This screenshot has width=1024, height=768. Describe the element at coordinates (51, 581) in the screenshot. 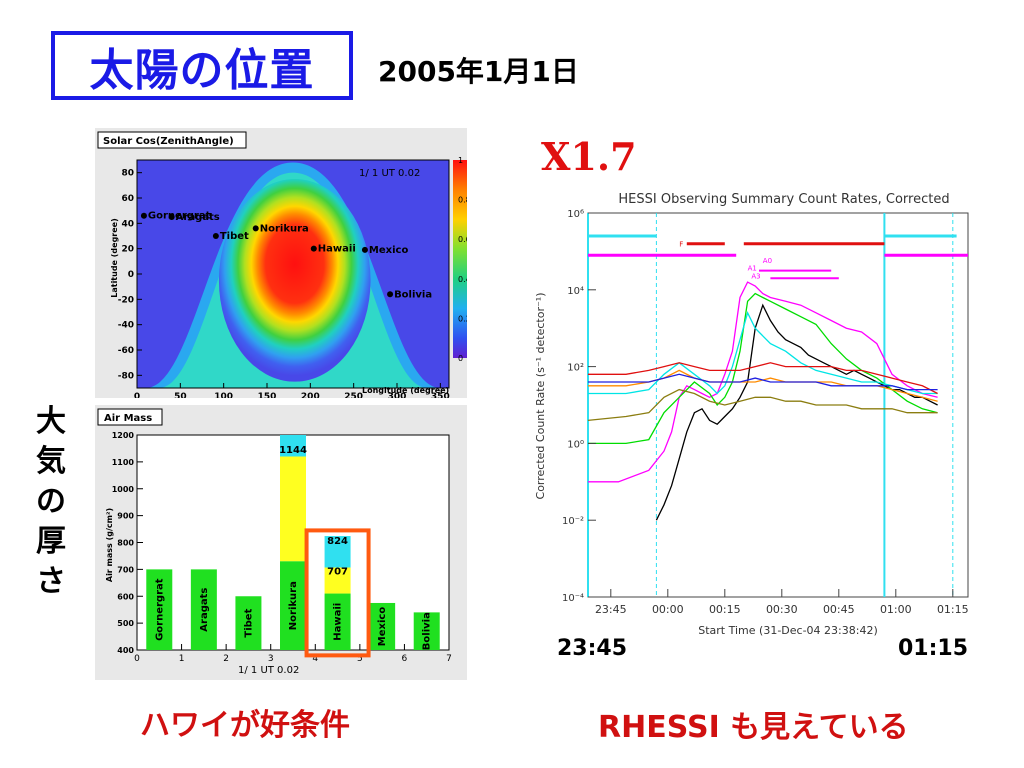

I see `vertical-char: さ` at that location.